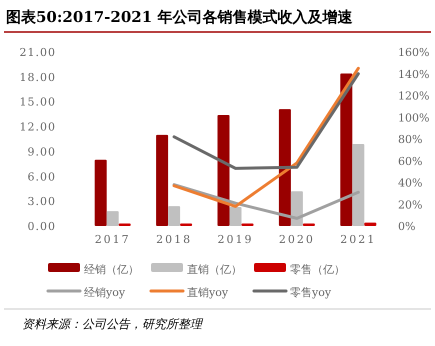  What do you see at coordinates (410, 183) in the screenshot?
I see `y2-tick-label: 40%` at bounding box center [410, 183].